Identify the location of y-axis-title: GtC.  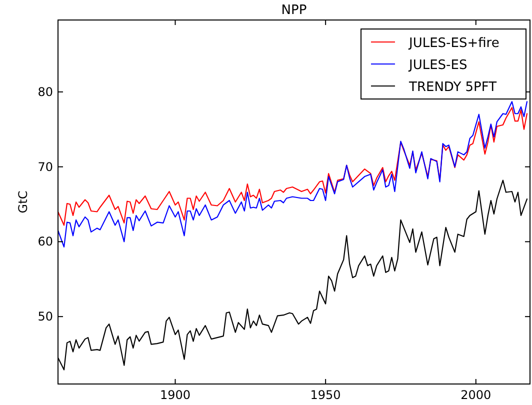
(23, 202).